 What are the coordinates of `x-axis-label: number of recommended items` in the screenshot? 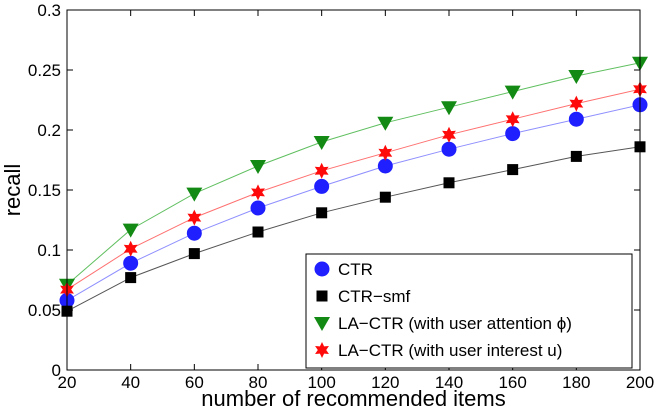 It's located at (353, 398).